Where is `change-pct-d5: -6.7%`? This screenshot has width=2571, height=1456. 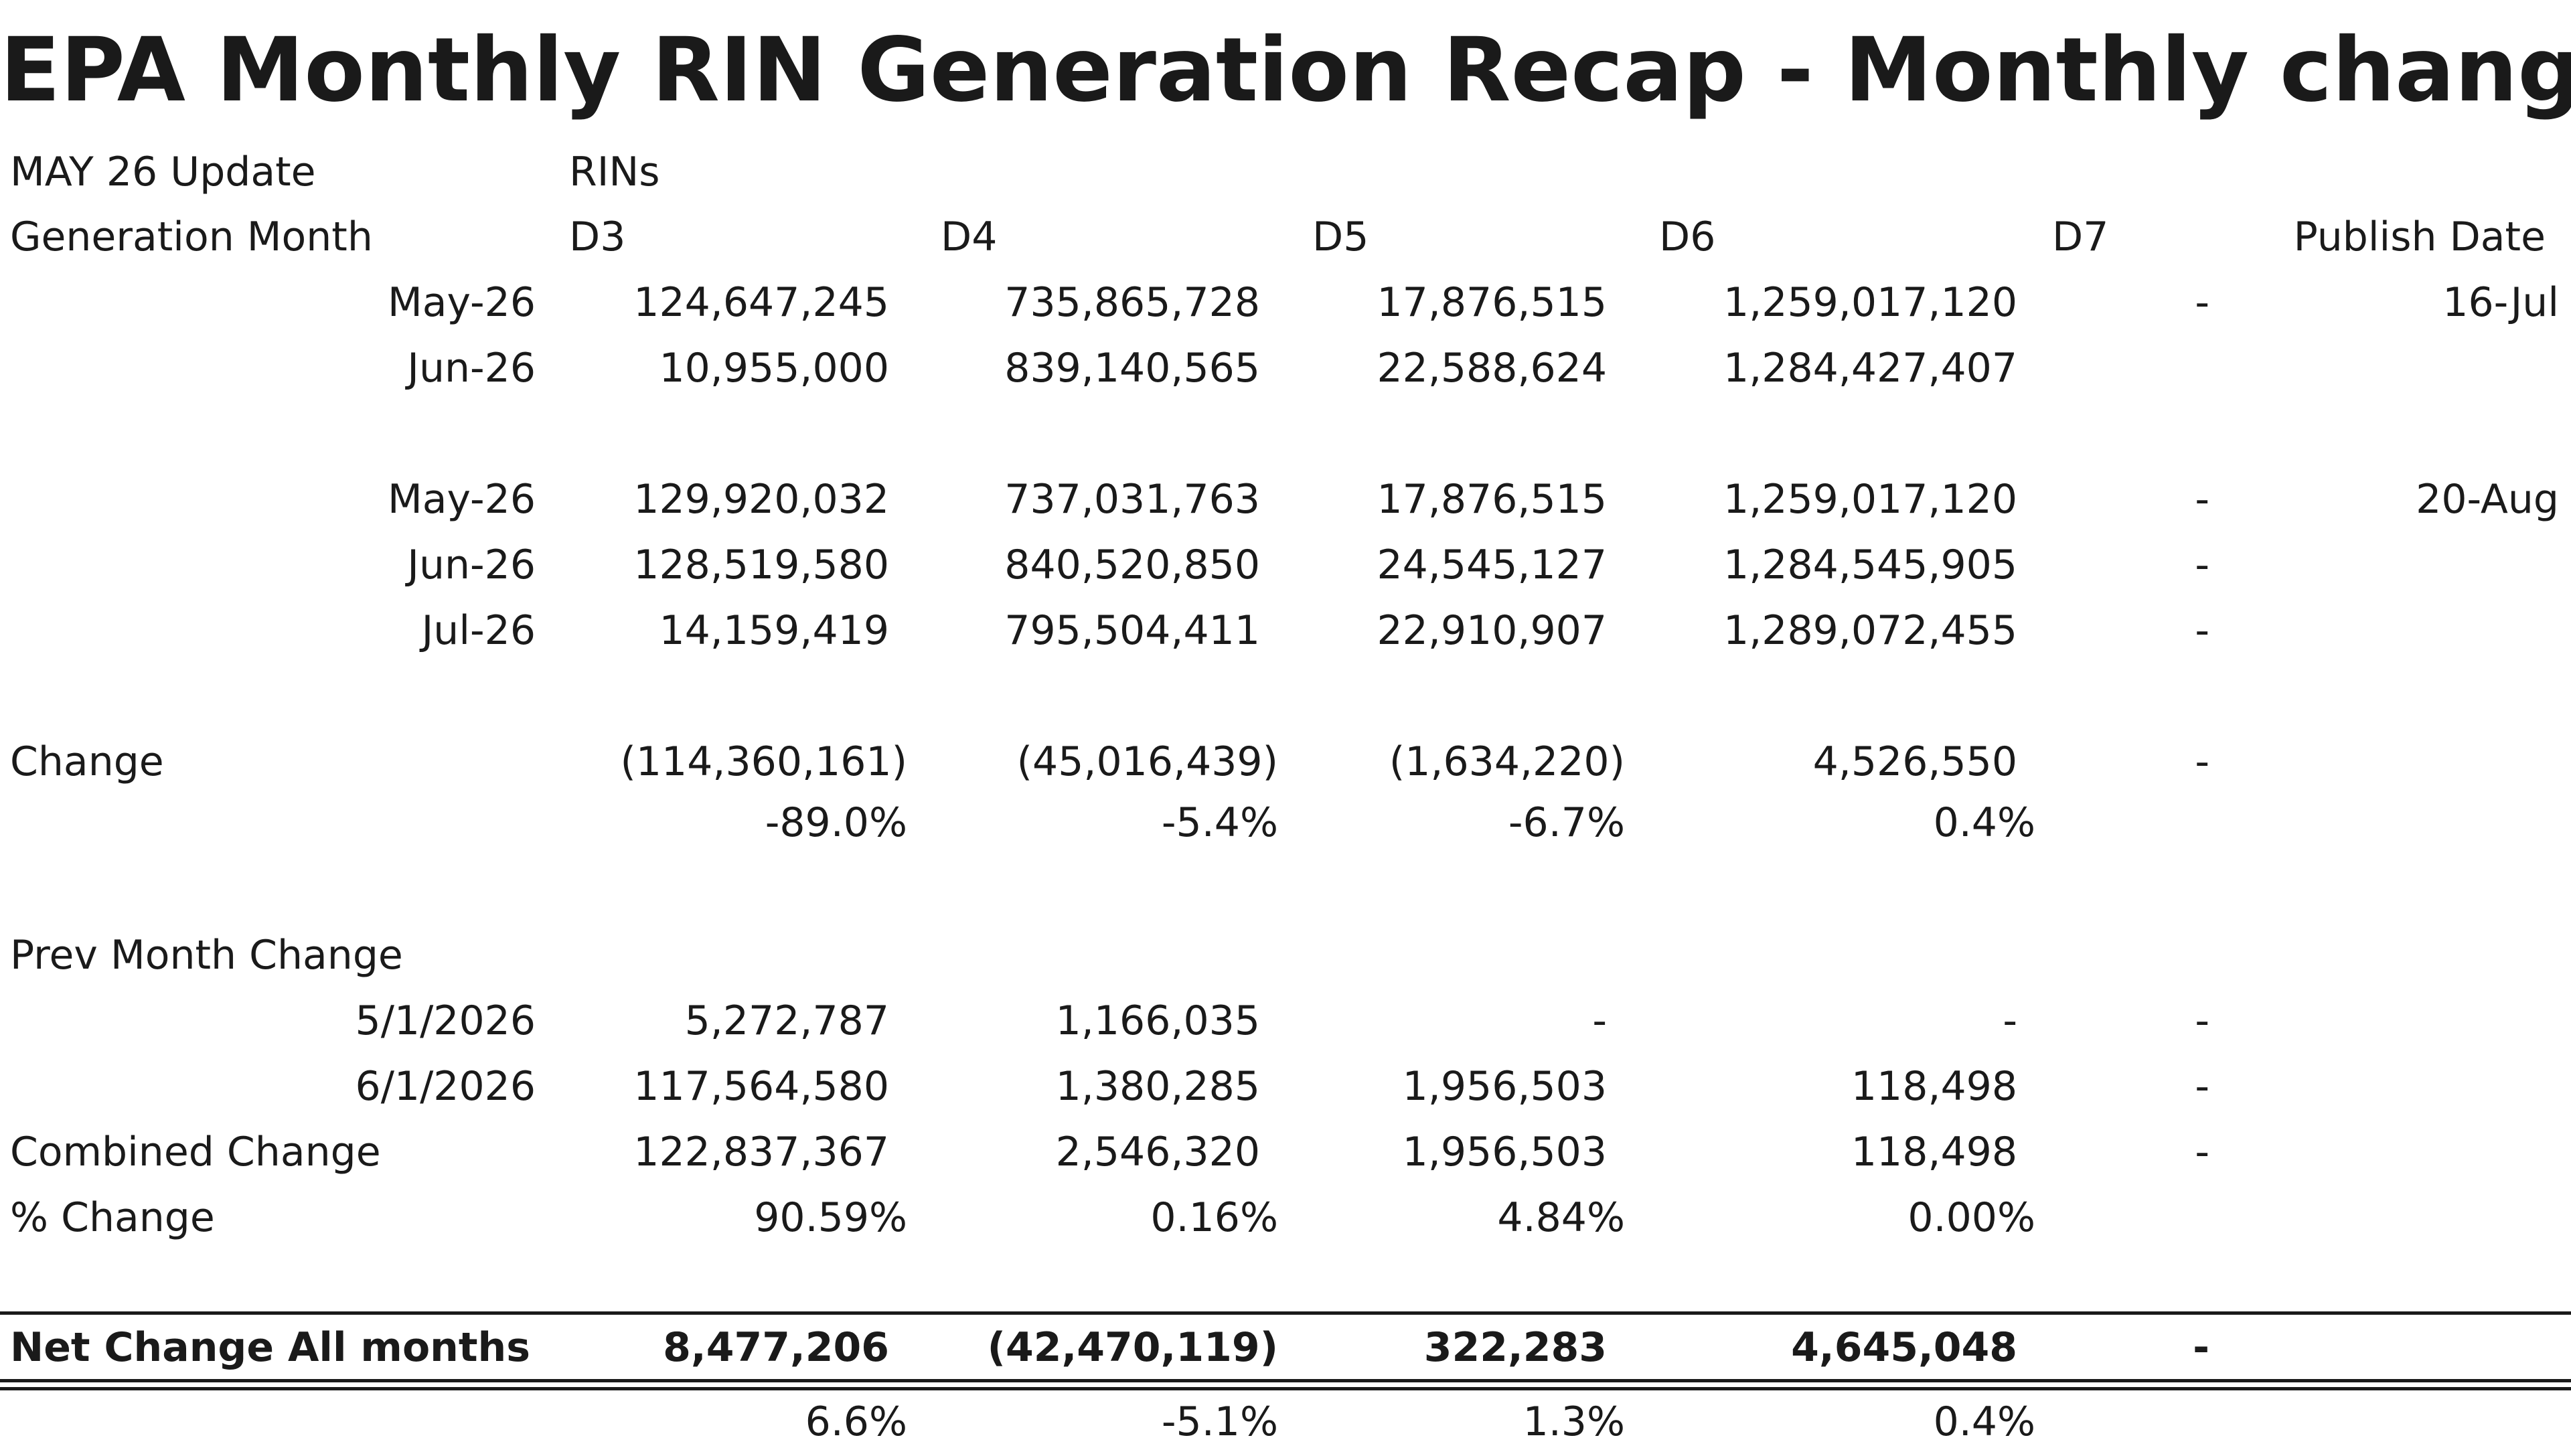
change-pct-d5: -6.7% is located at coordinates (1567, 822).